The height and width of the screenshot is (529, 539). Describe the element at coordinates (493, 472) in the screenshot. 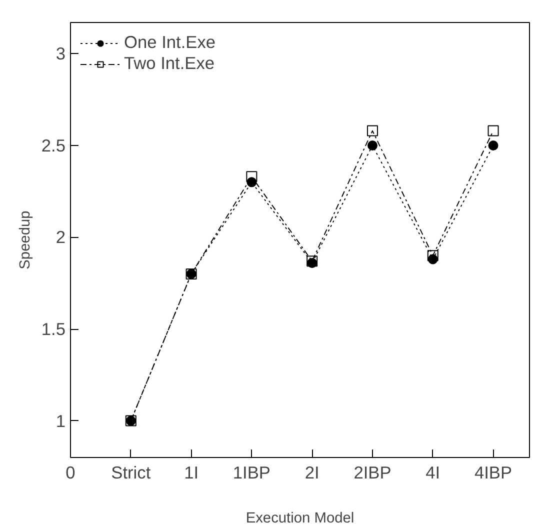

I see `x-tick-label: 4IBP` at that location.